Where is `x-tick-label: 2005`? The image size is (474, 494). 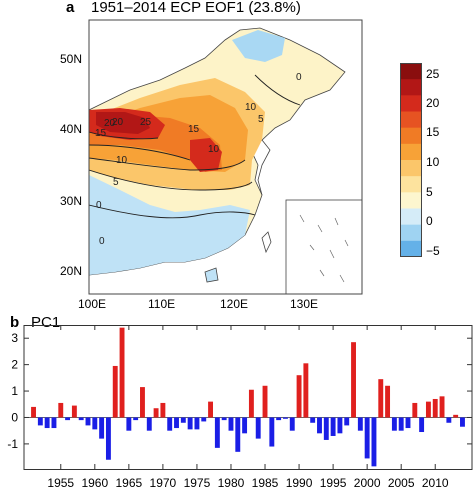 x-tick-label: 2005 is located at coordinates (401, 483).